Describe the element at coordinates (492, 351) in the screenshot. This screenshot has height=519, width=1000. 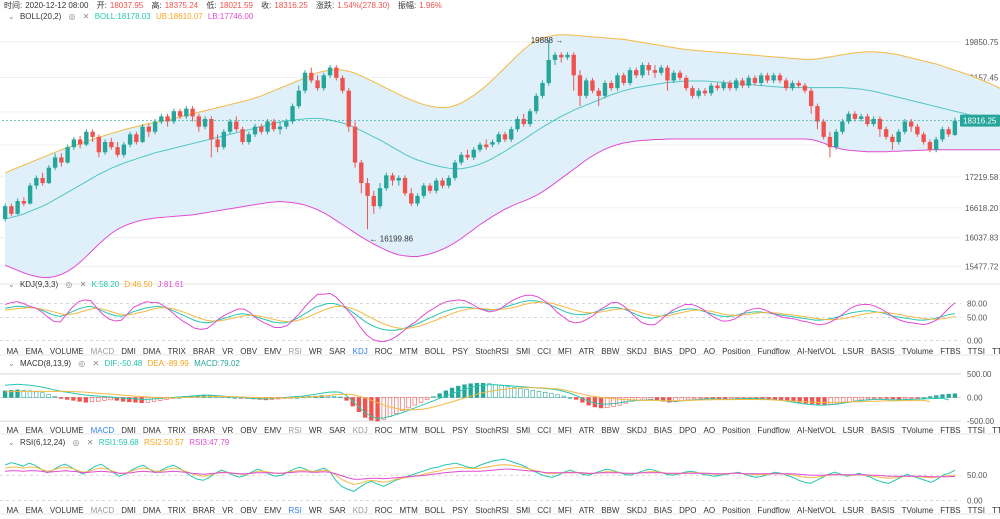
I see `tab-stochrsi-r1: StochRSI` at that location.